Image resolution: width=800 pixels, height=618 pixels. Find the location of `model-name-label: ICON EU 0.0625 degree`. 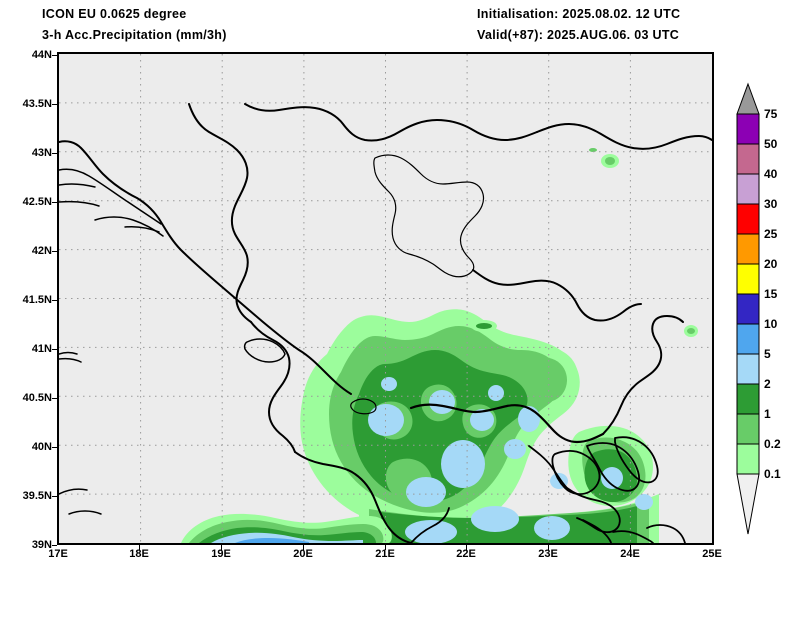

model-name-label: ICON EU 0.0625 degree is located at coordinates (114, 14).